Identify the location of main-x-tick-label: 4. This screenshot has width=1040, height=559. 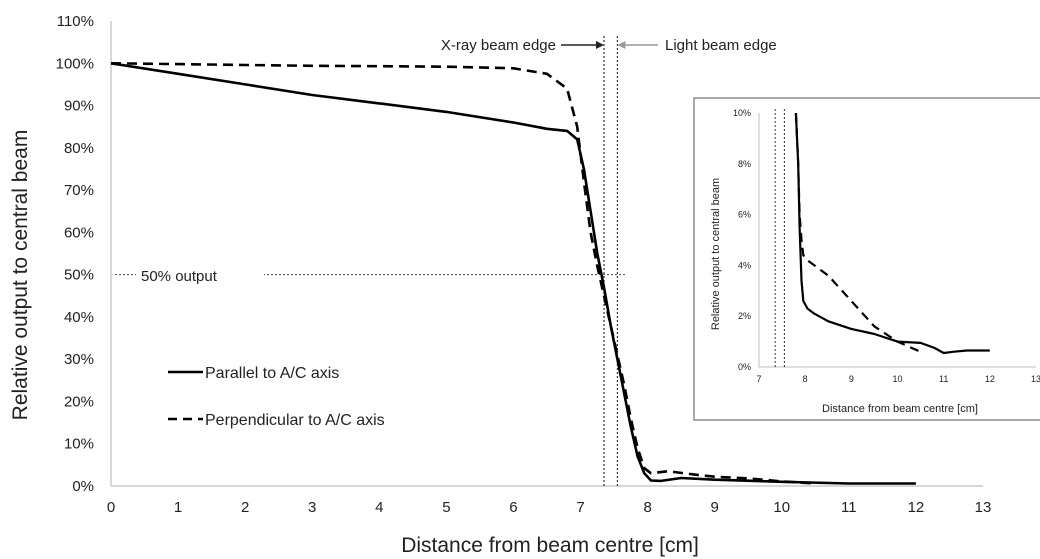
(379, 507).